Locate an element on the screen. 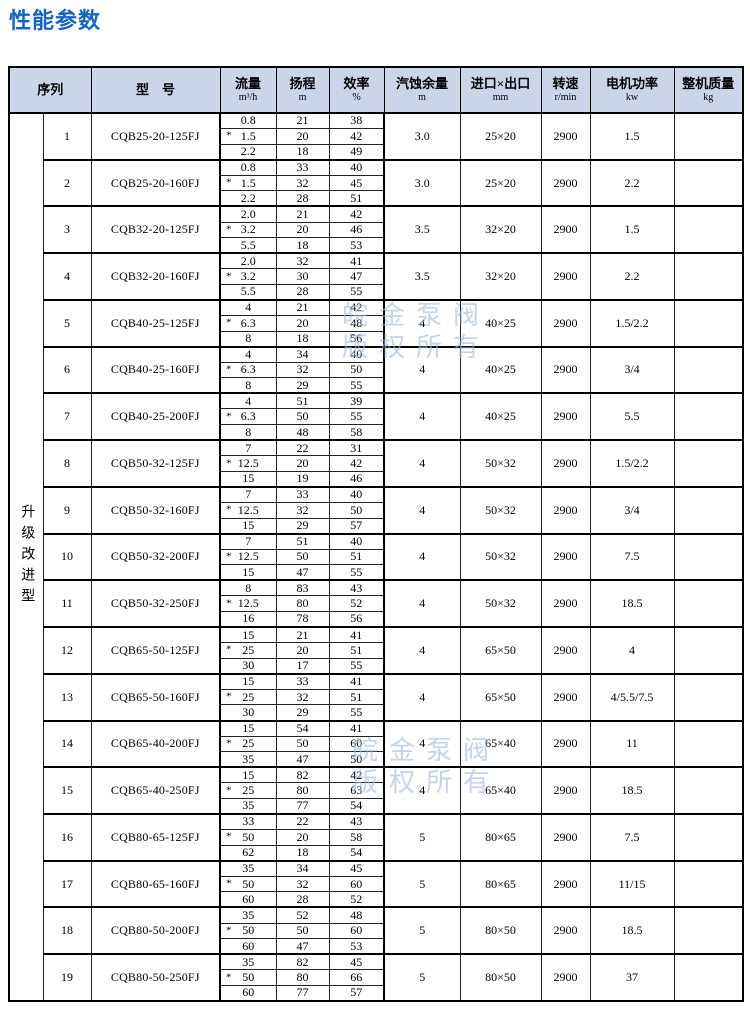 This screenshot has height=1014, width=750. flow-cell: 7 is located at coordinates (248, 448).